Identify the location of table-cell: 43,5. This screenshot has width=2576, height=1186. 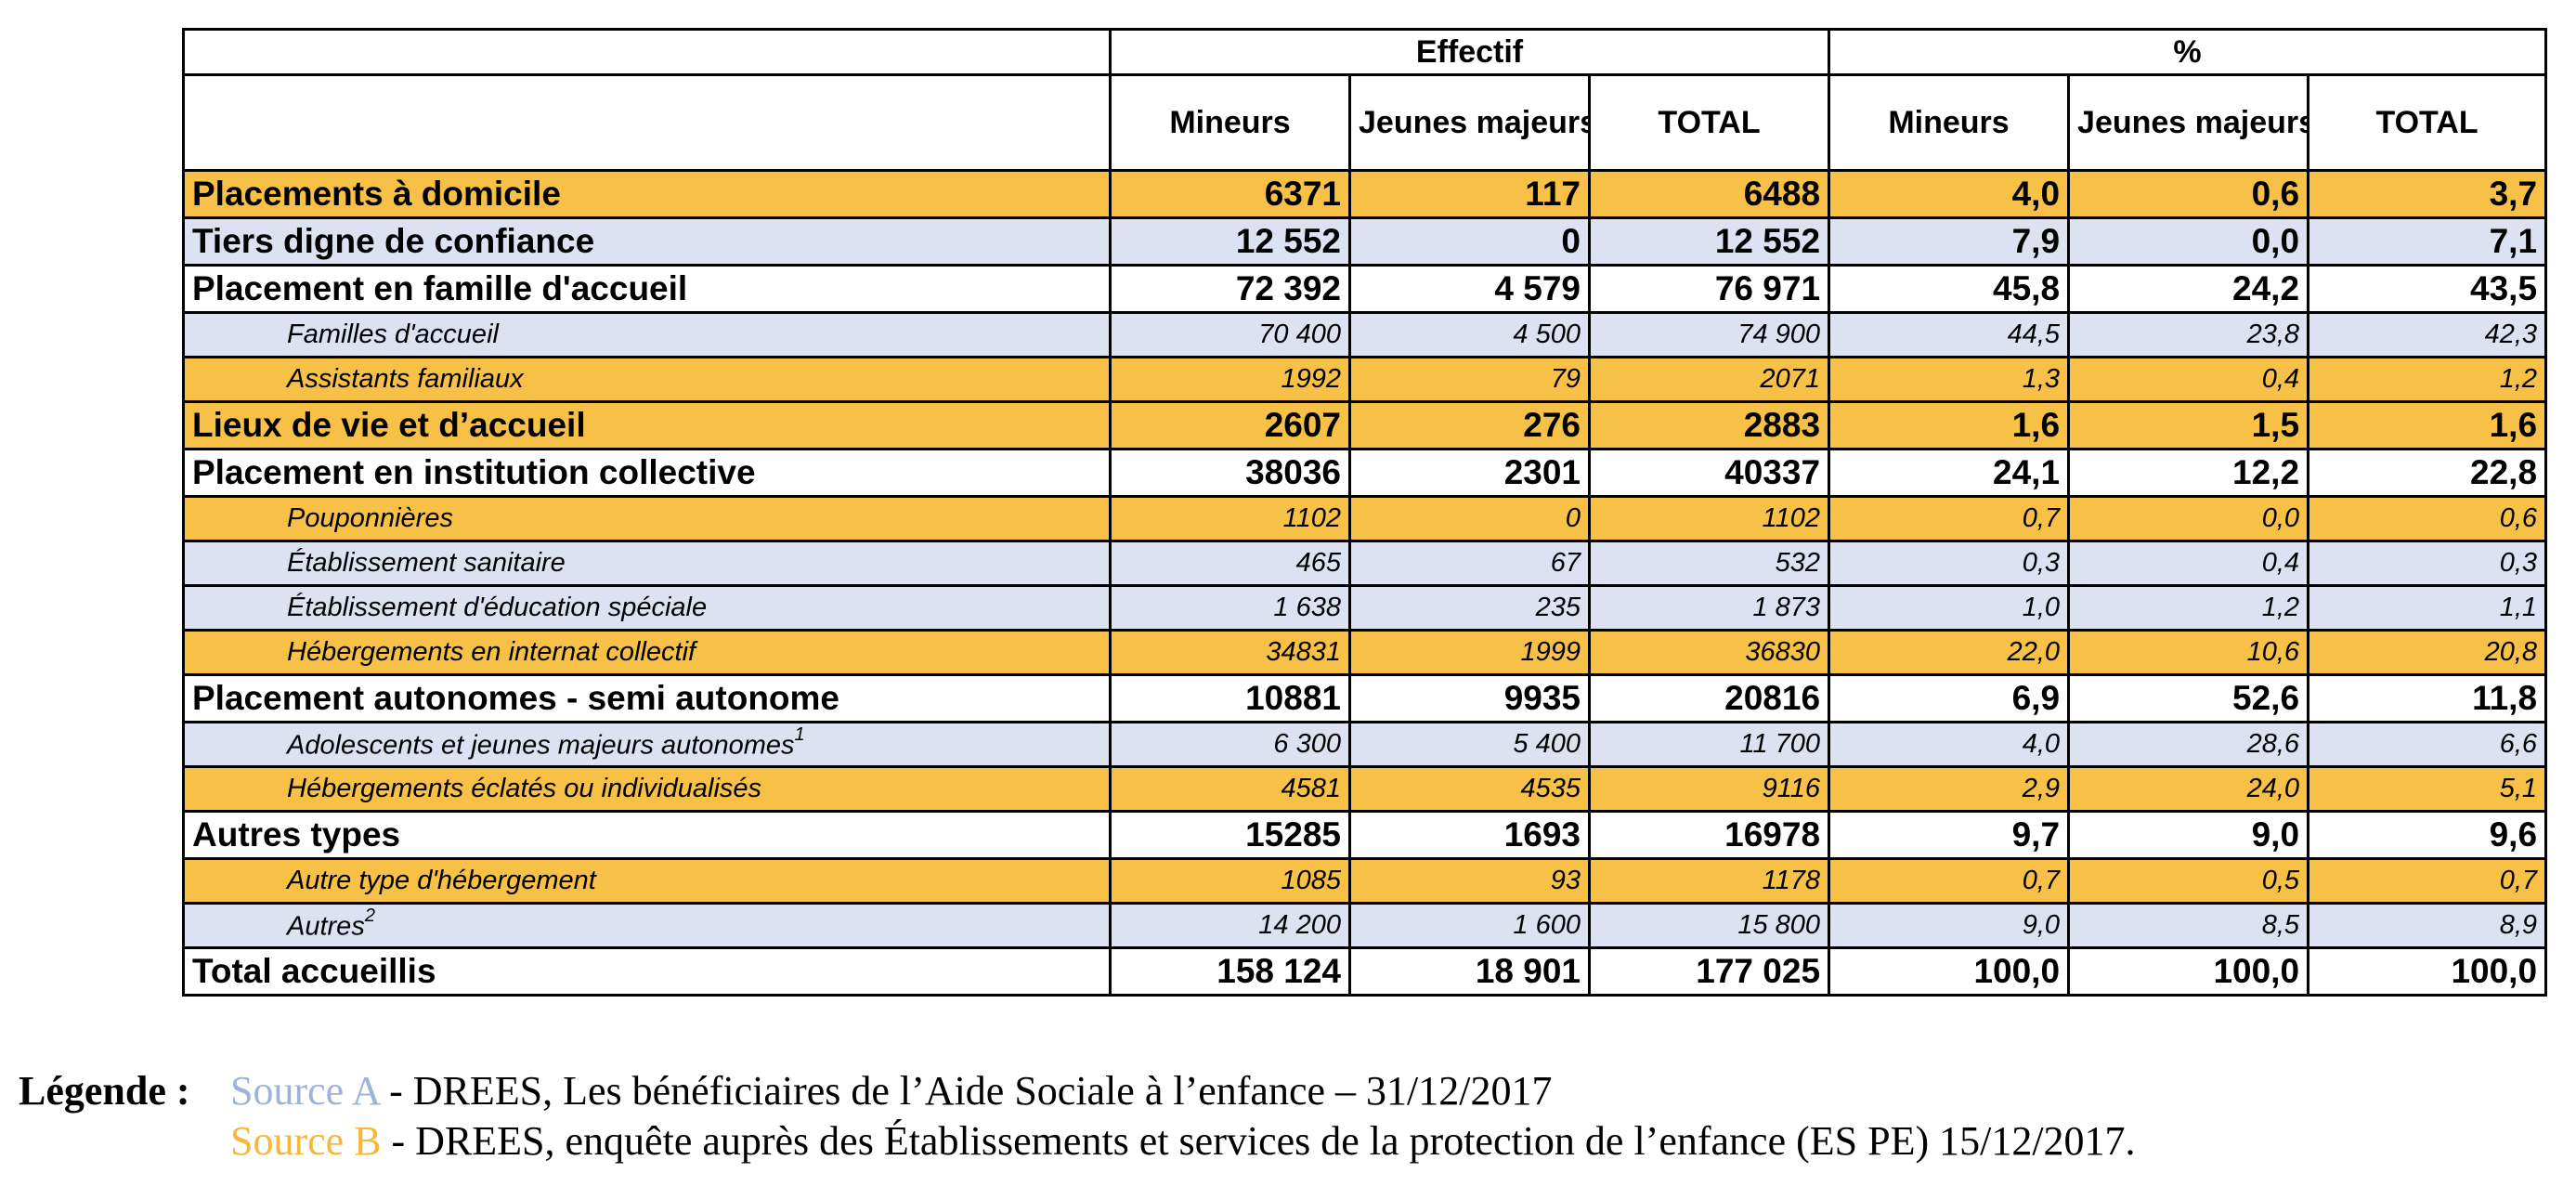
(2428, 289).